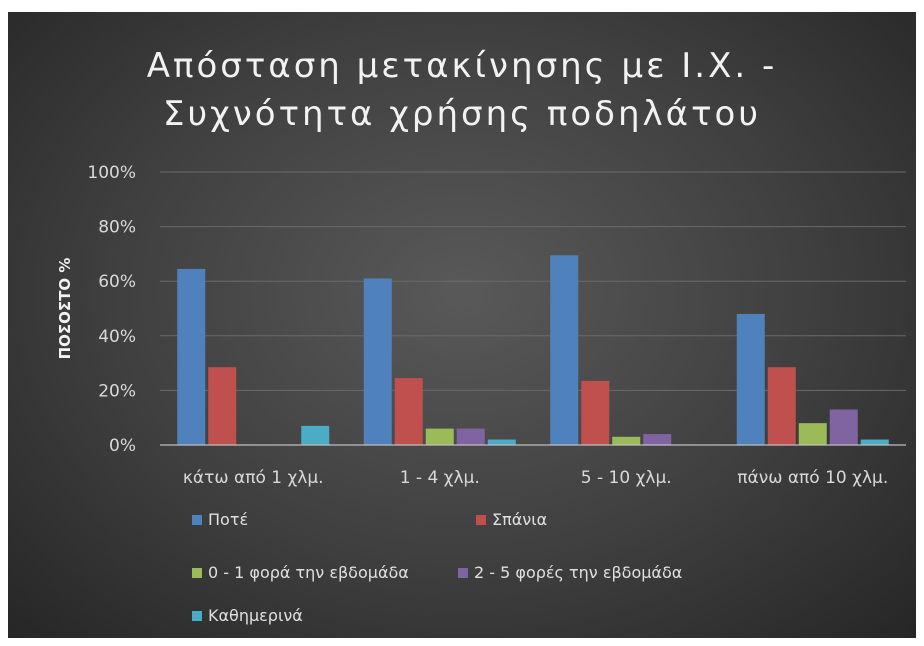 This screenshot has width=924, height=646. What do you see at coordinates (117, 391) in the screenshot?
I see `y-tick-label: 20%` at bounding box center [117, 391].